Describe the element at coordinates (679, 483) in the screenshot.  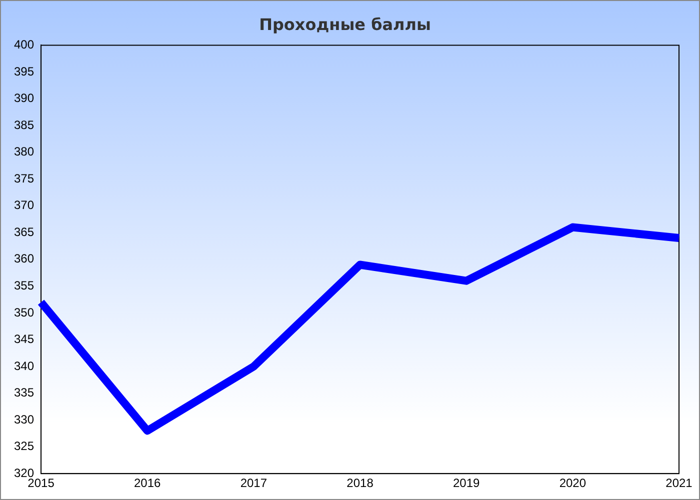
I see `x-tick-label: 2021` at that location.